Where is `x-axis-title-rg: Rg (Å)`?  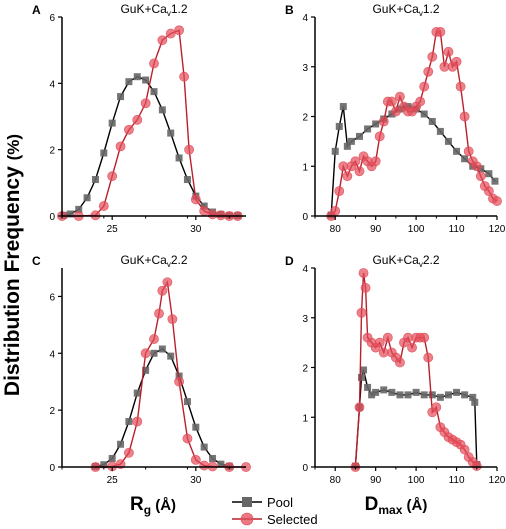
x-axis-title-rg: Rg (Å) is located at coordinates (153, 505).